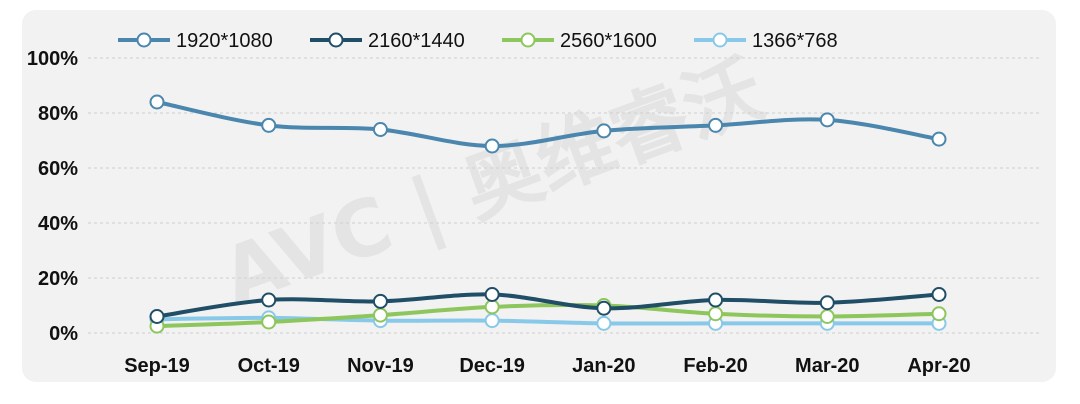 The image size is (1080, 404). Describe the element at coordinates (603, 366) in the screenshot. I see `x-tick-label: Jan-20` at that location.